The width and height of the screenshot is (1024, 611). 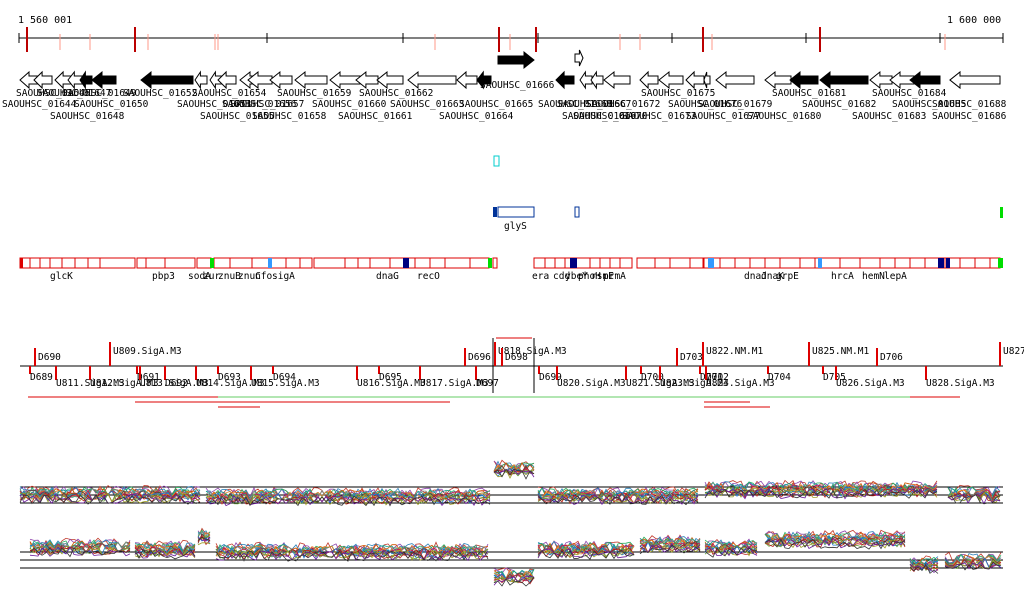 What do you see at coordinates (550, 377) in the screenshot?
I see `promoter-label-d699: D699` at bounding box center [550, 377].